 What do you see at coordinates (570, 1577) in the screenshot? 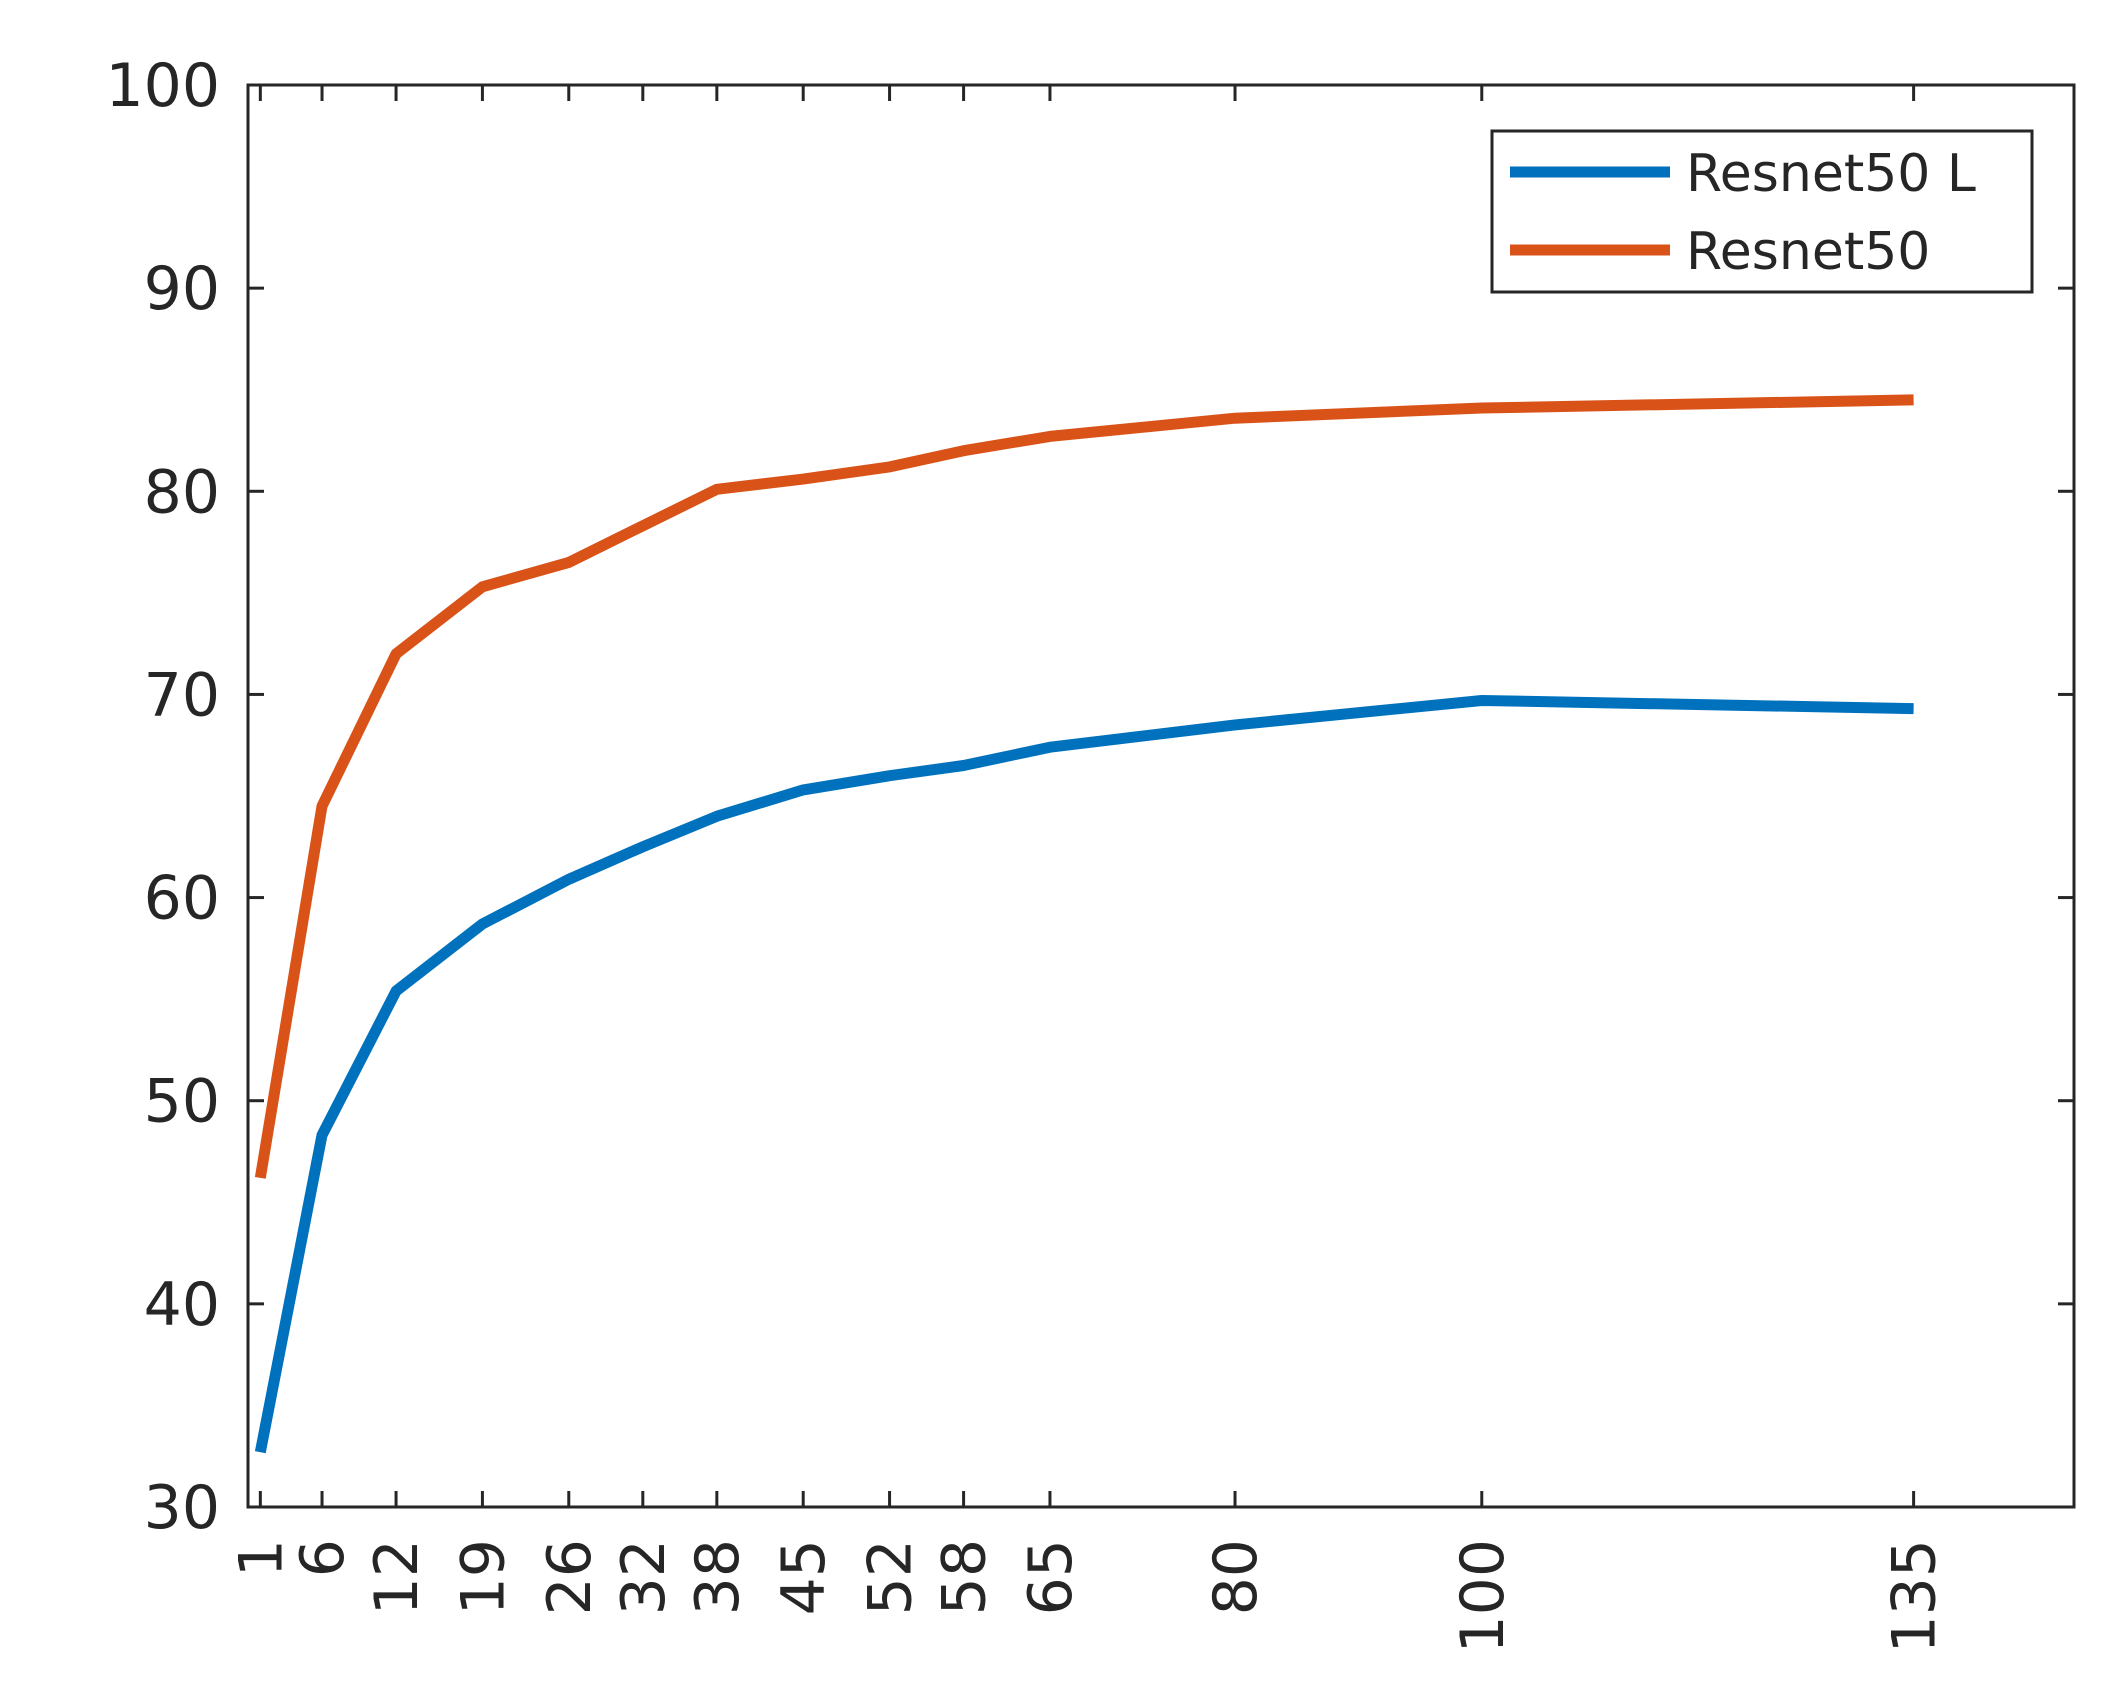
I see `x-tick-label: 26` at bounding box center [570, 1577].